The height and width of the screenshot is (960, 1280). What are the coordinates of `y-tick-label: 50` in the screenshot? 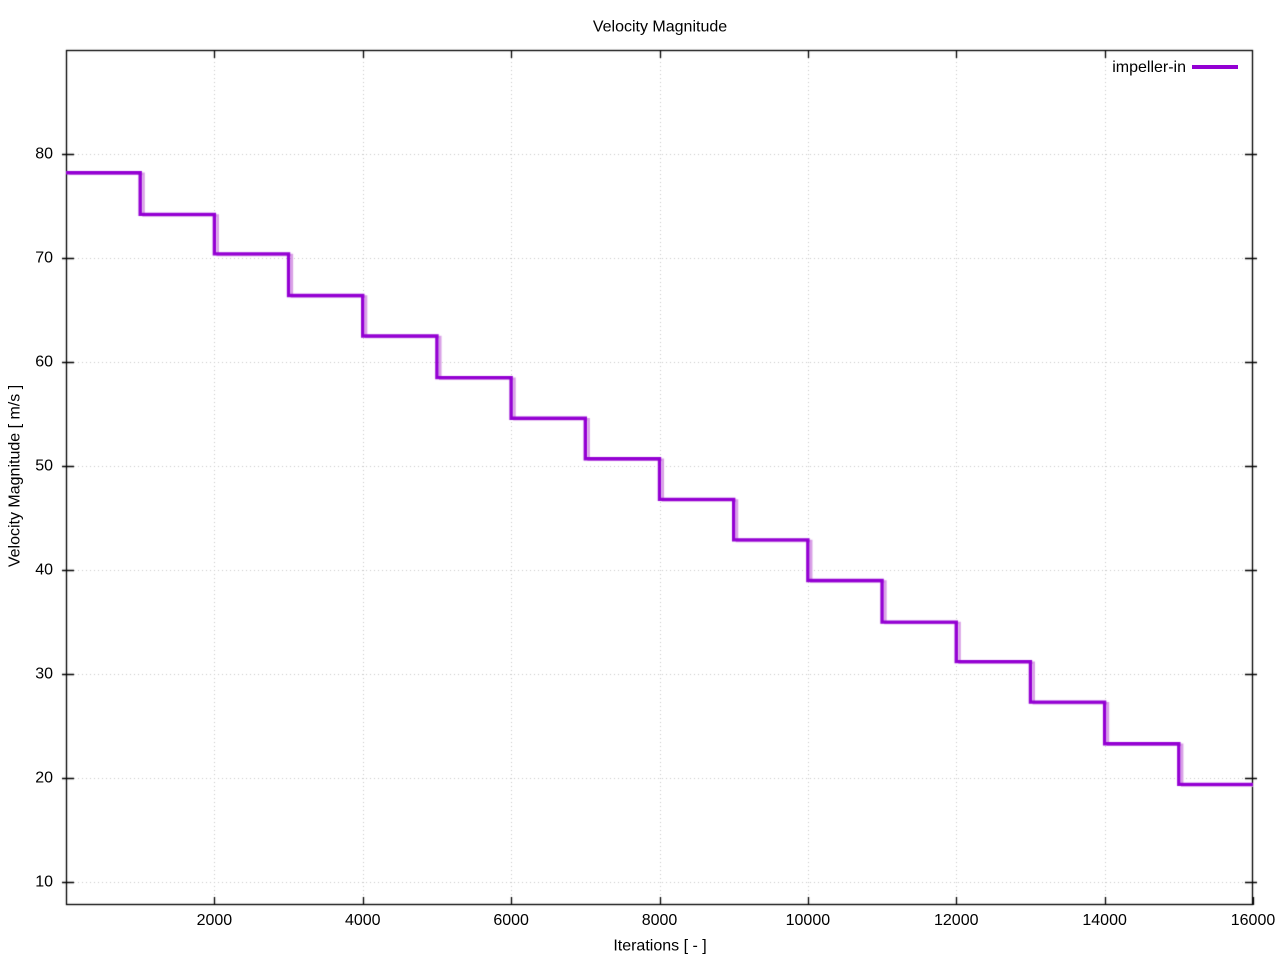 It's located at (44, 466).